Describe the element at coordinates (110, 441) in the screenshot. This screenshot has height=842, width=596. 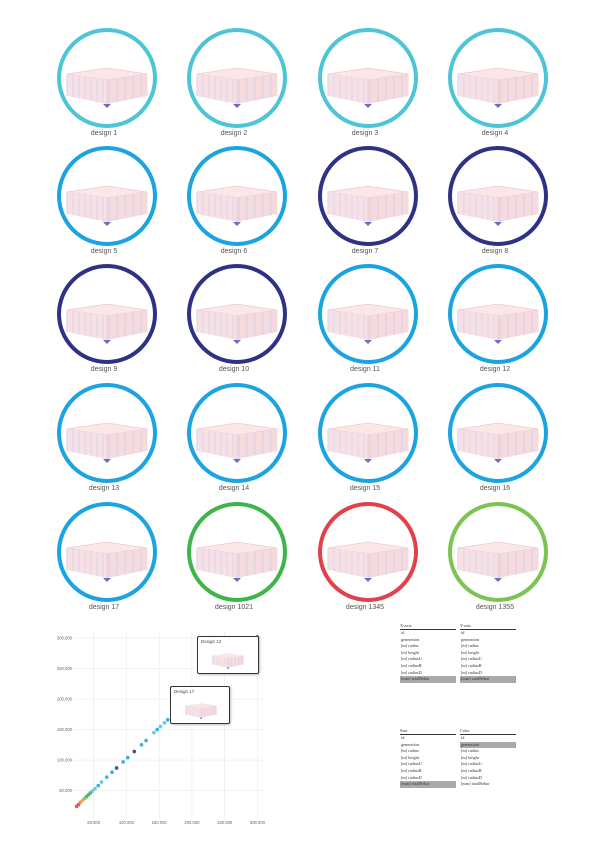
I see `design-card: design 13` at that location.